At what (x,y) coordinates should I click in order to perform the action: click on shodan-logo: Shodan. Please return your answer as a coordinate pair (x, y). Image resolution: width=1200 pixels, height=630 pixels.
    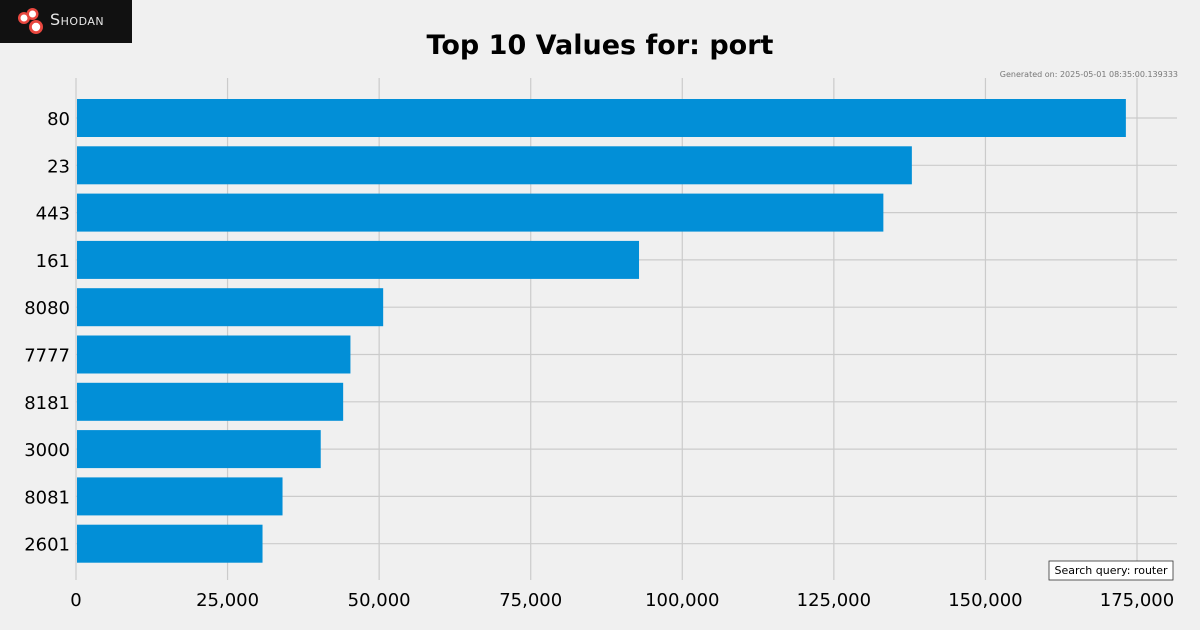
    Looking at the image, I should click on (66, 21).